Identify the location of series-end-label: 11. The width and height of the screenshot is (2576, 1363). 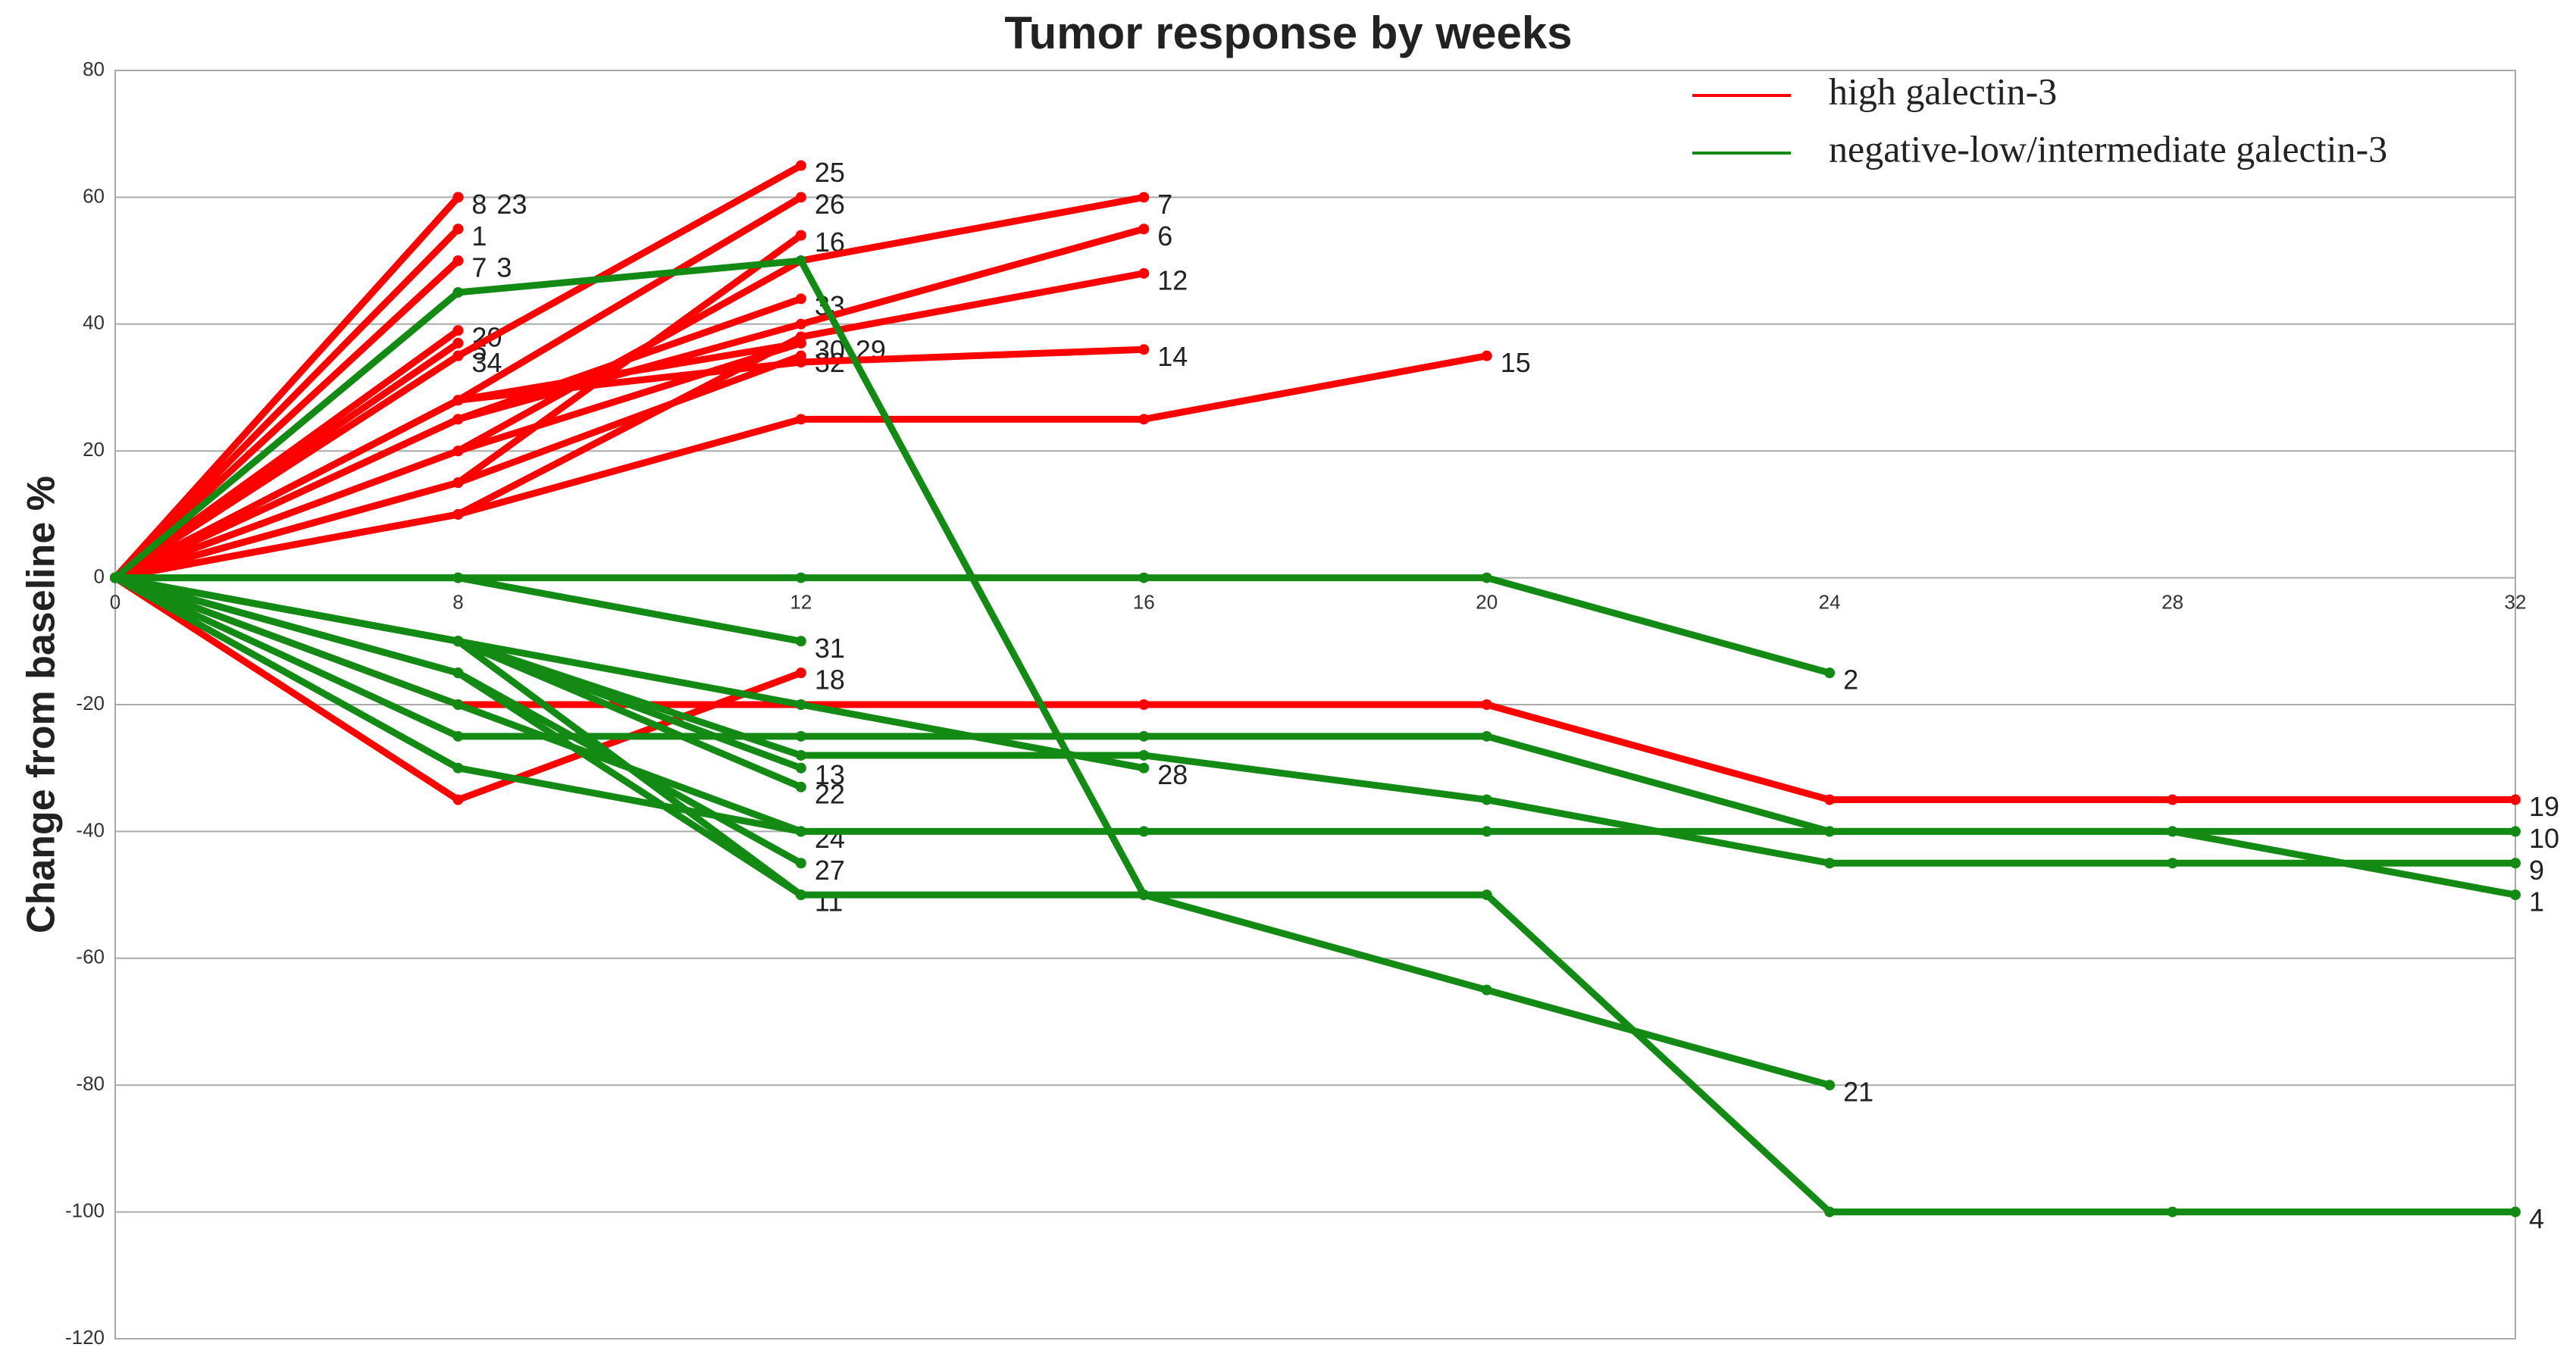
(829, 902).